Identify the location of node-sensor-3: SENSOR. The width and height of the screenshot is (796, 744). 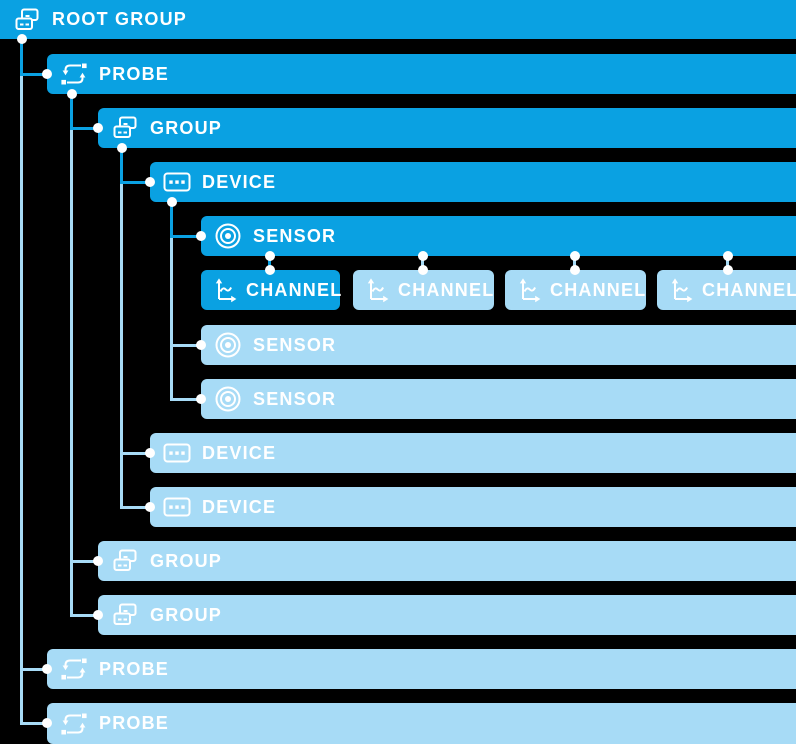
(498, 399).